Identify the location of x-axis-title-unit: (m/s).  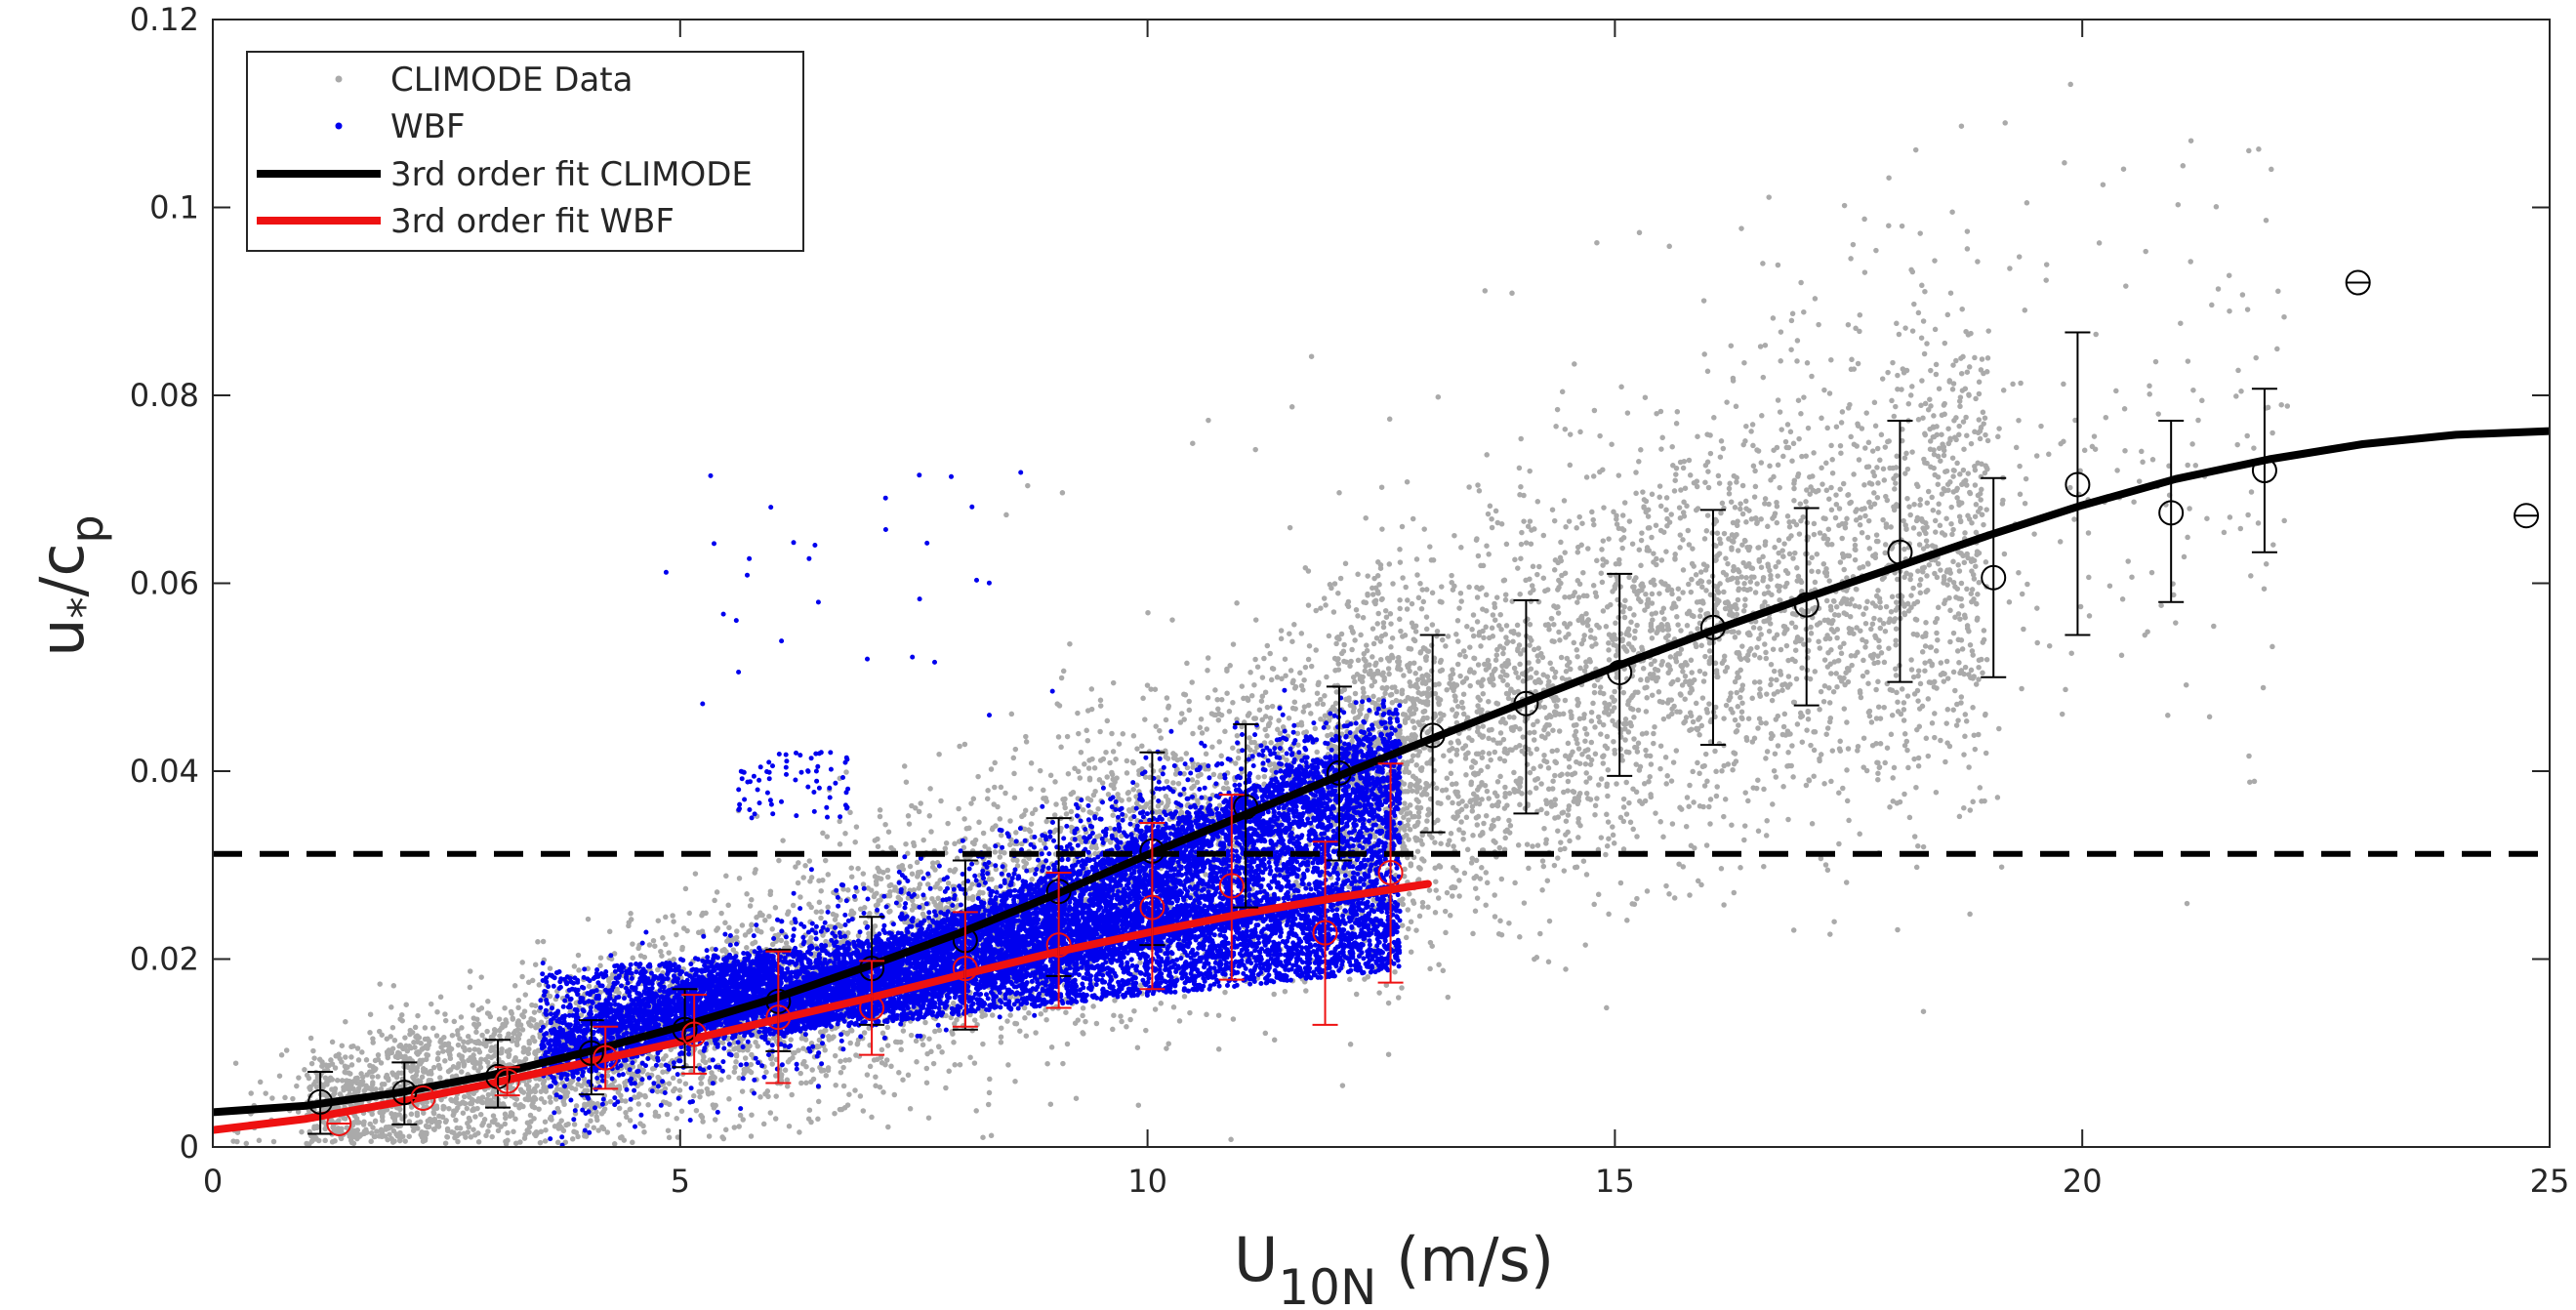
(1465, 1259).